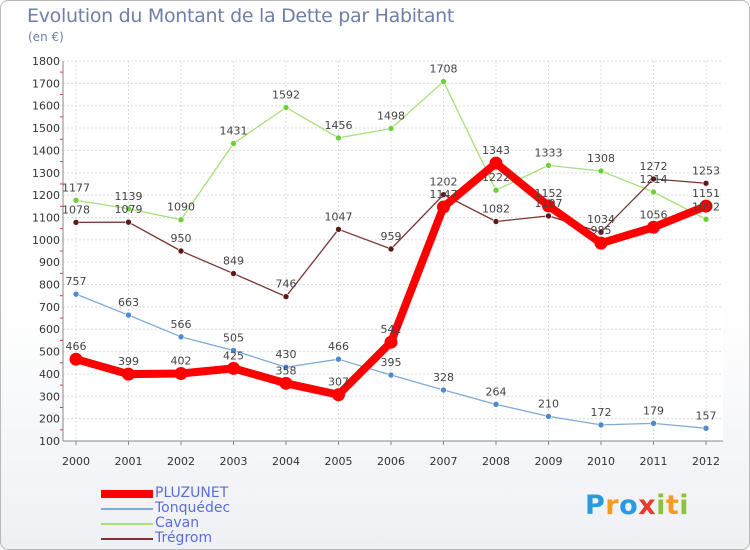 This screenshot has width=750, height=550. Describe the element at coordinates (391, 236) in the screenshot. I see `data-label: 959` at that location.